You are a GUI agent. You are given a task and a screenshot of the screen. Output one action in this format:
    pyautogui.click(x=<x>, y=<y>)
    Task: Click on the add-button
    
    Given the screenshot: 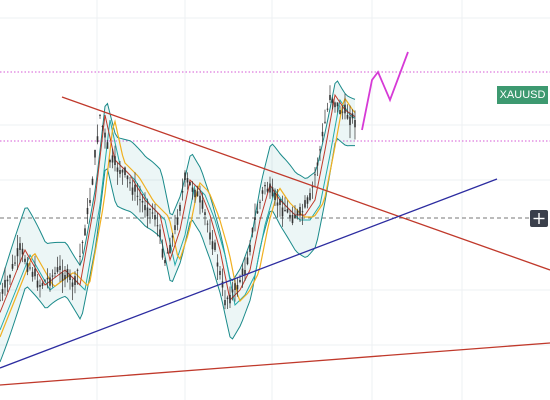 What is the action you would take?
    pyautogui.click(x=539, y=218)
    